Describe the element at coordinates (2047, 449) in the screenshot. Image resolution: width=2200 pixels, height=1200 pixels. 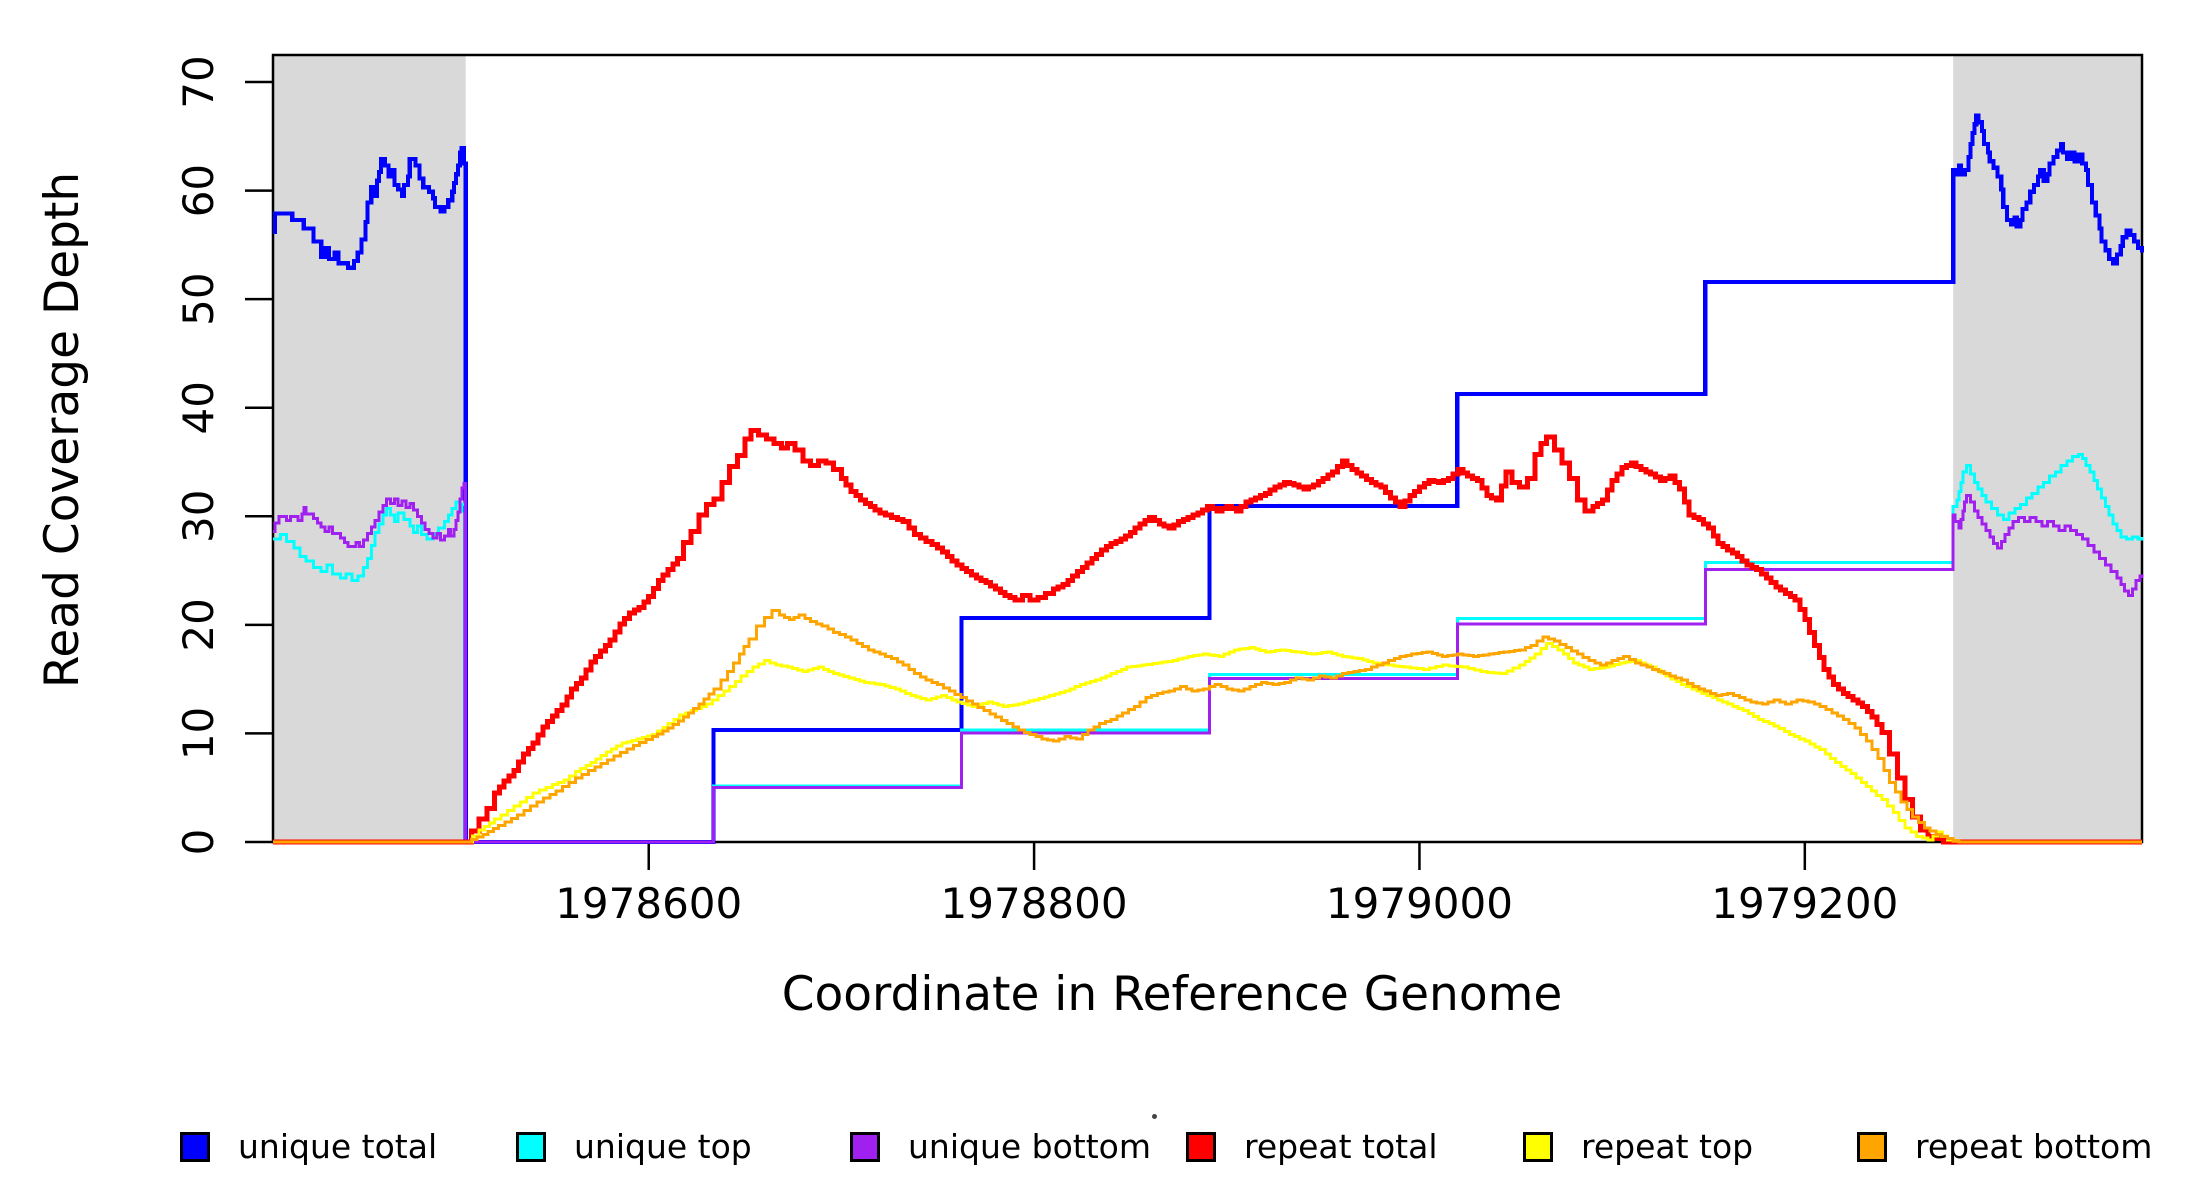
I see `shaded-region-unique-anchor-right` at that location.